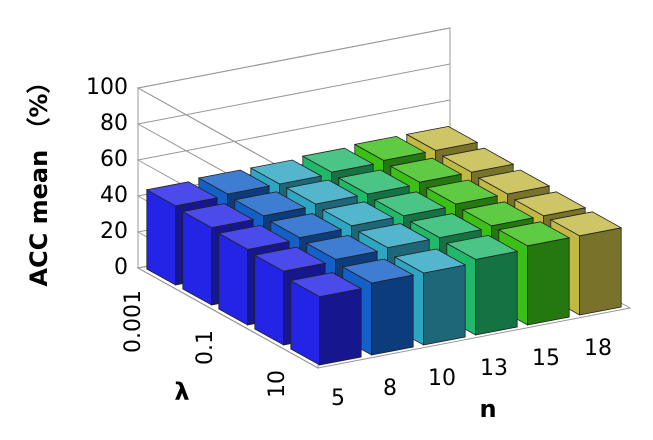  I want to click on x-tick-label: 18, so click(598, 348).